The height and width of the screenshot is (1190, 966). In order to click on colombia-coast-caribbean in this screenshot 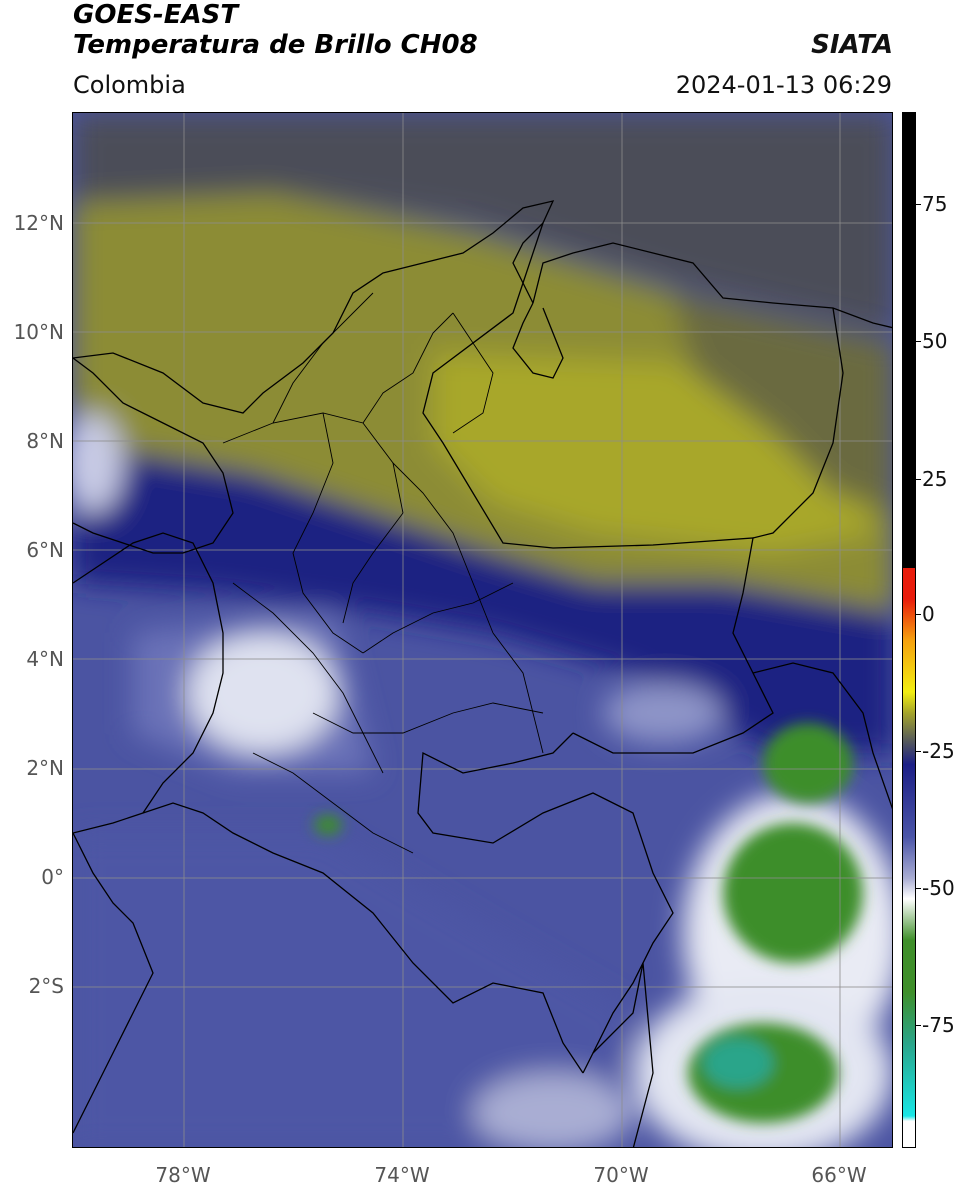, I will do `click(314, 307)`.